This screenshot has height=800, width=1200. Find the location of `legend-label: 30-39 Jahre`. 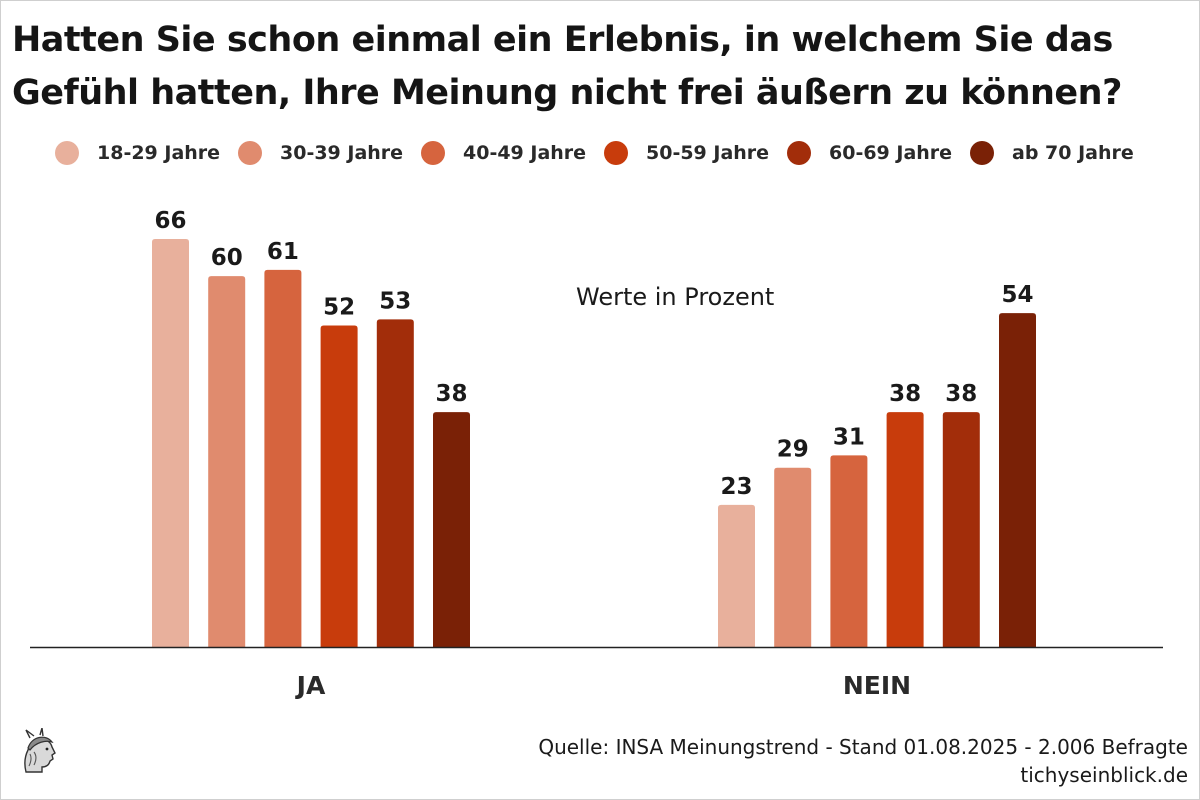

legend-label: 30-39 Jahre is located at coordinates (342, 153).